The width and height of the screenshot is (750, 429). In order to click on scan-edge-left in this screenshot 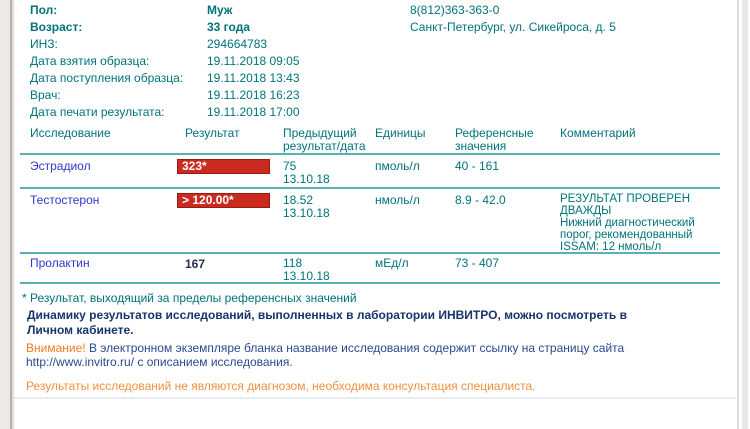, I will do `click(5, 214)`.